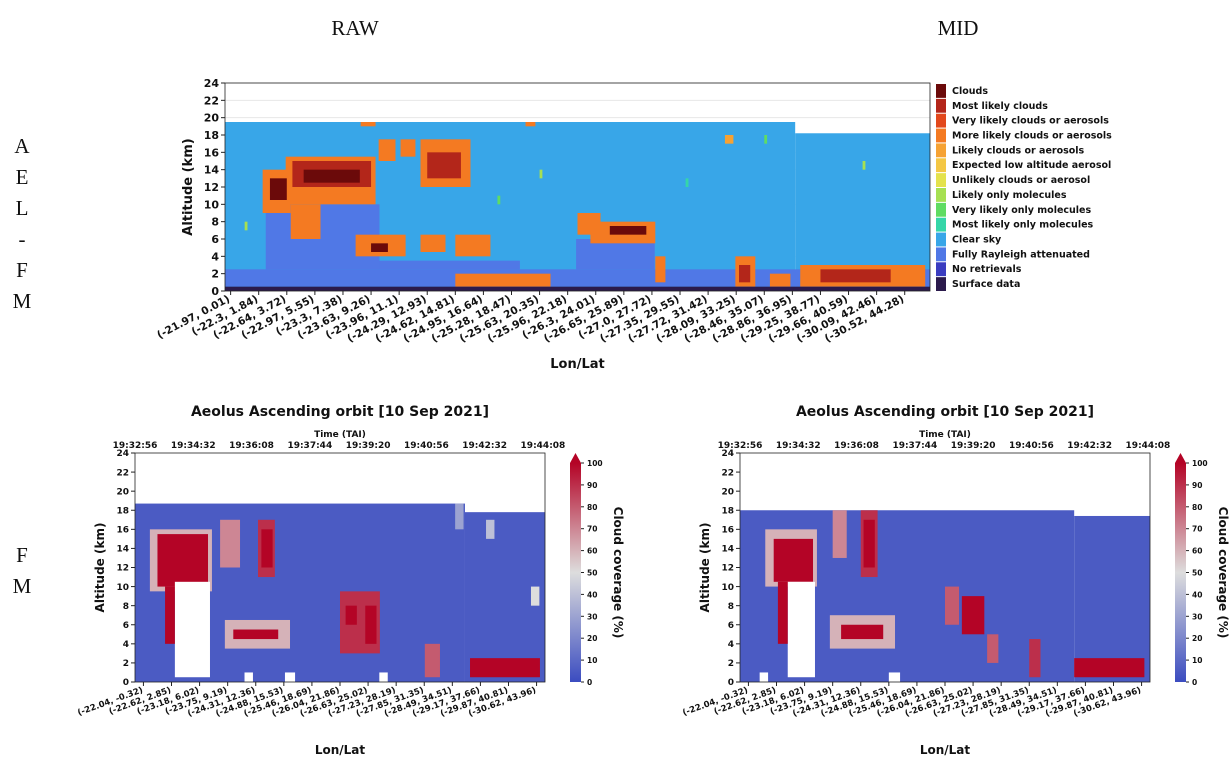  I want to click on legend-label: Most likely only molecules, so click(1023, 225).